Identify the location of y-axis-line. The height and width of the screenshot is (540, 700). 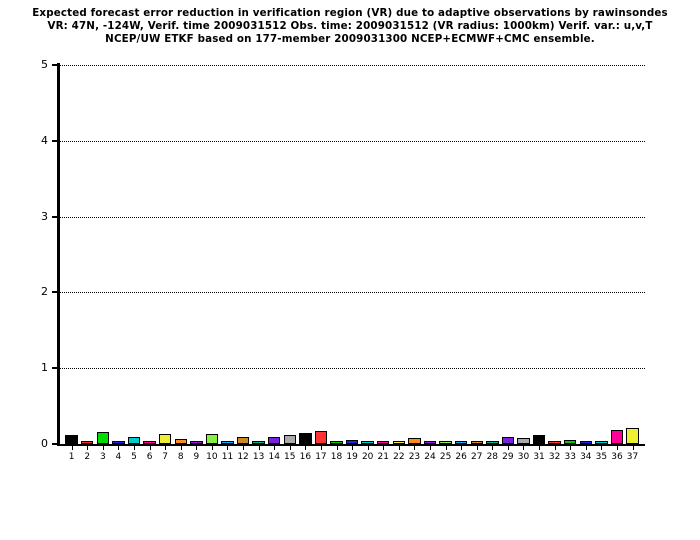
(58, 254).